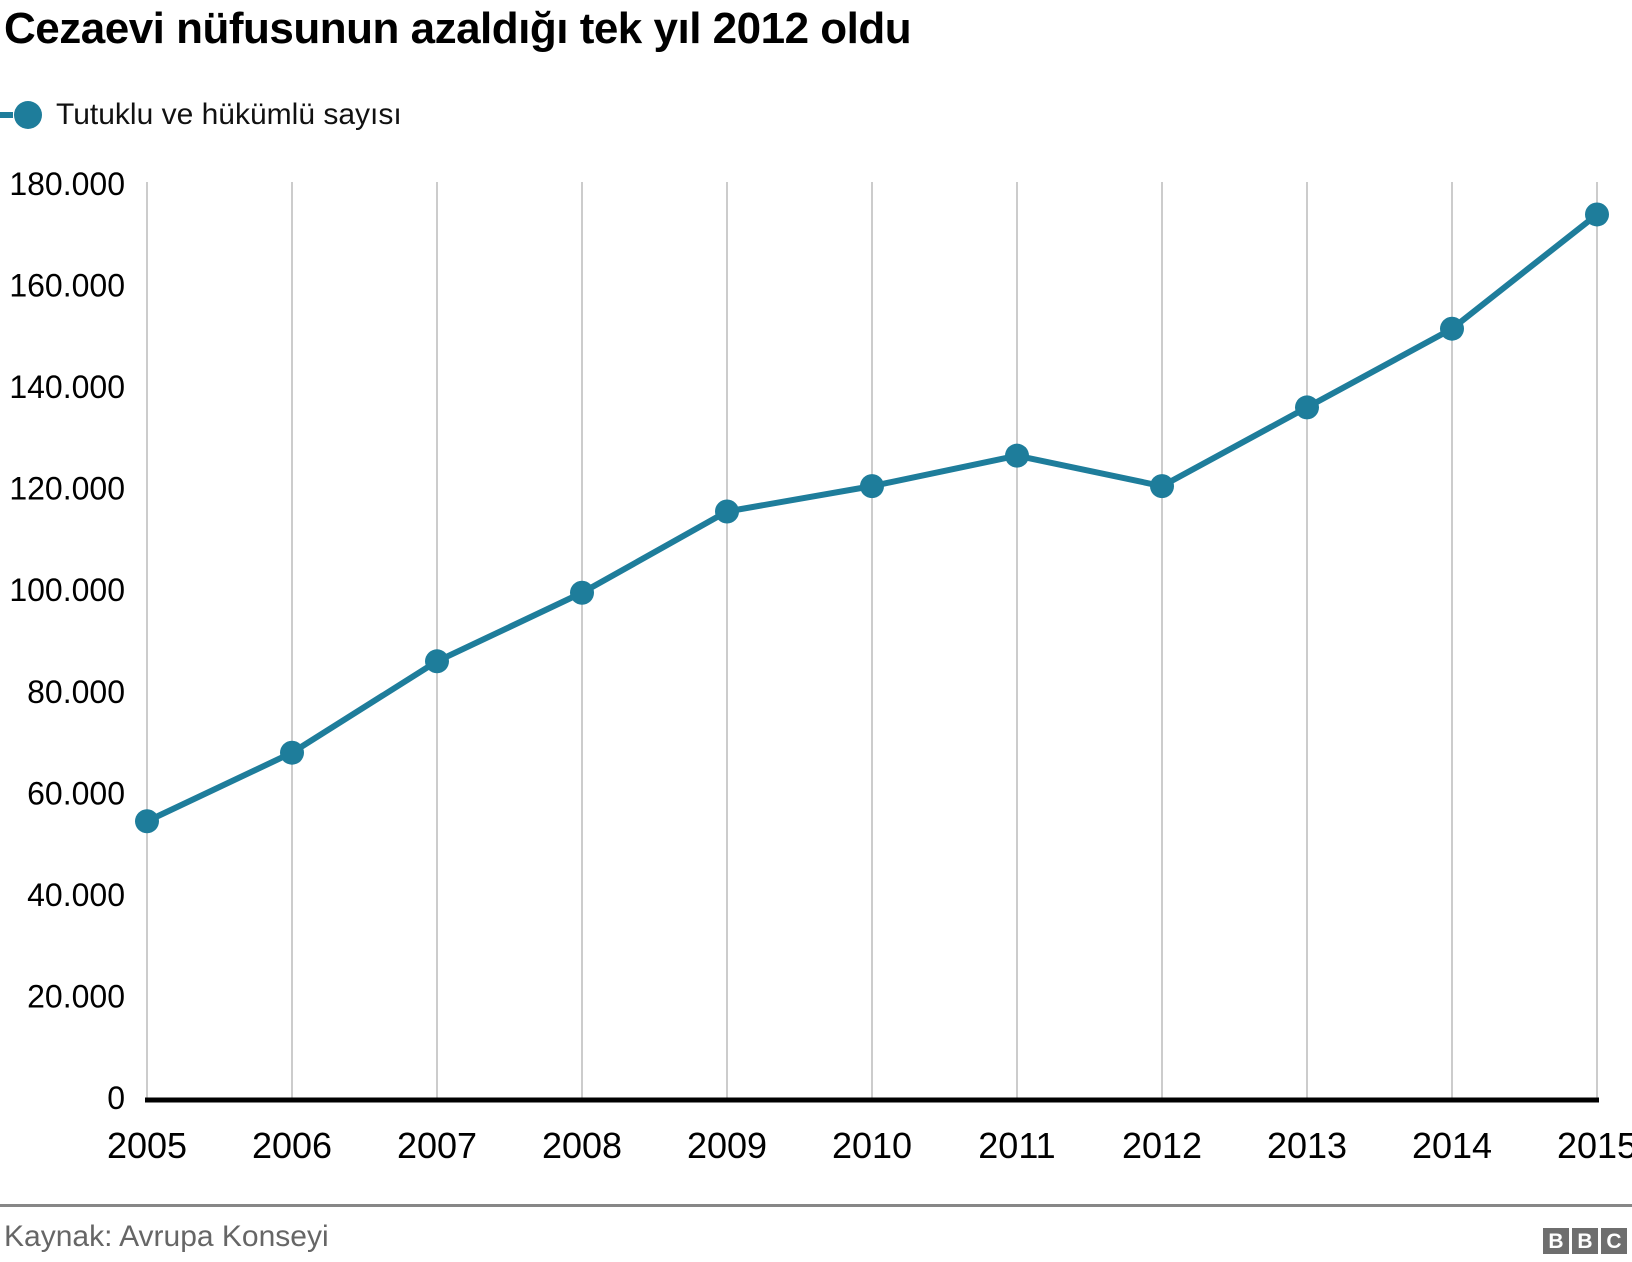 This screenshot has width=1632, height=1262. Describe the element at coordinates (1162, 1145) in the screenshot. I see `x-tick-label: 2012` at that location.